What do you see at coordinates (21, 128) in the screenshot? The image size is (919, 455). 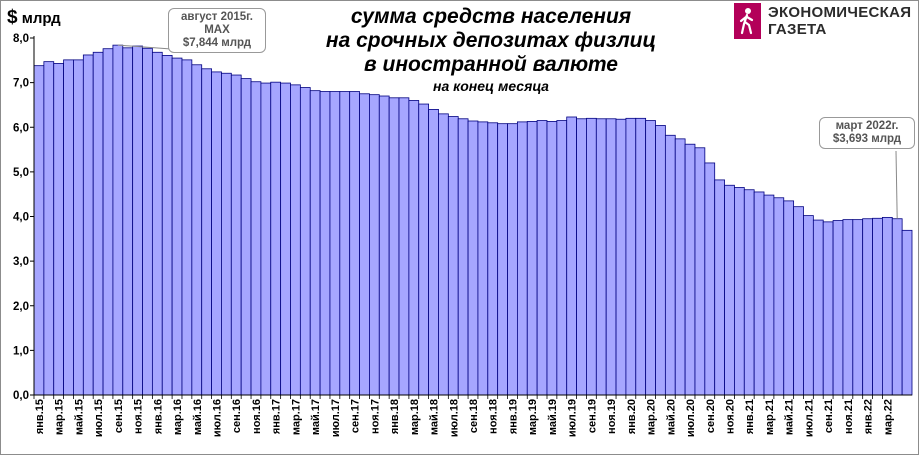 I see `y-tick-label-6: 6,0` at bounding box center [21, 128].